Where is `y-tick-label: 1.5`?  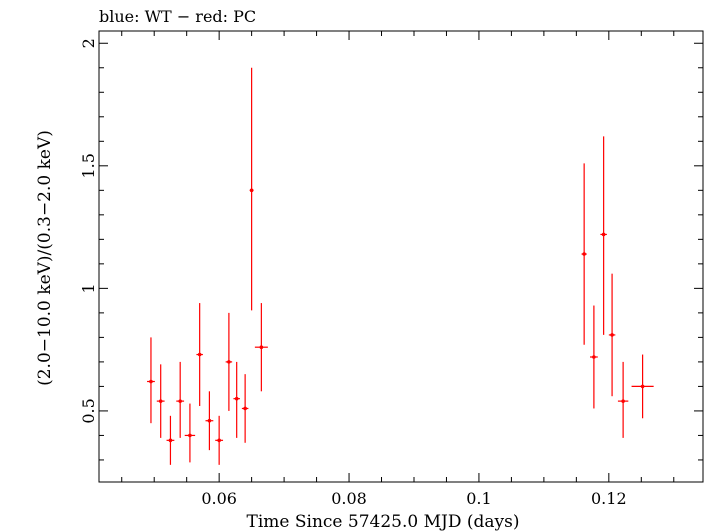 y-tick-label: 1.5 is located at coordinates (88, 165).